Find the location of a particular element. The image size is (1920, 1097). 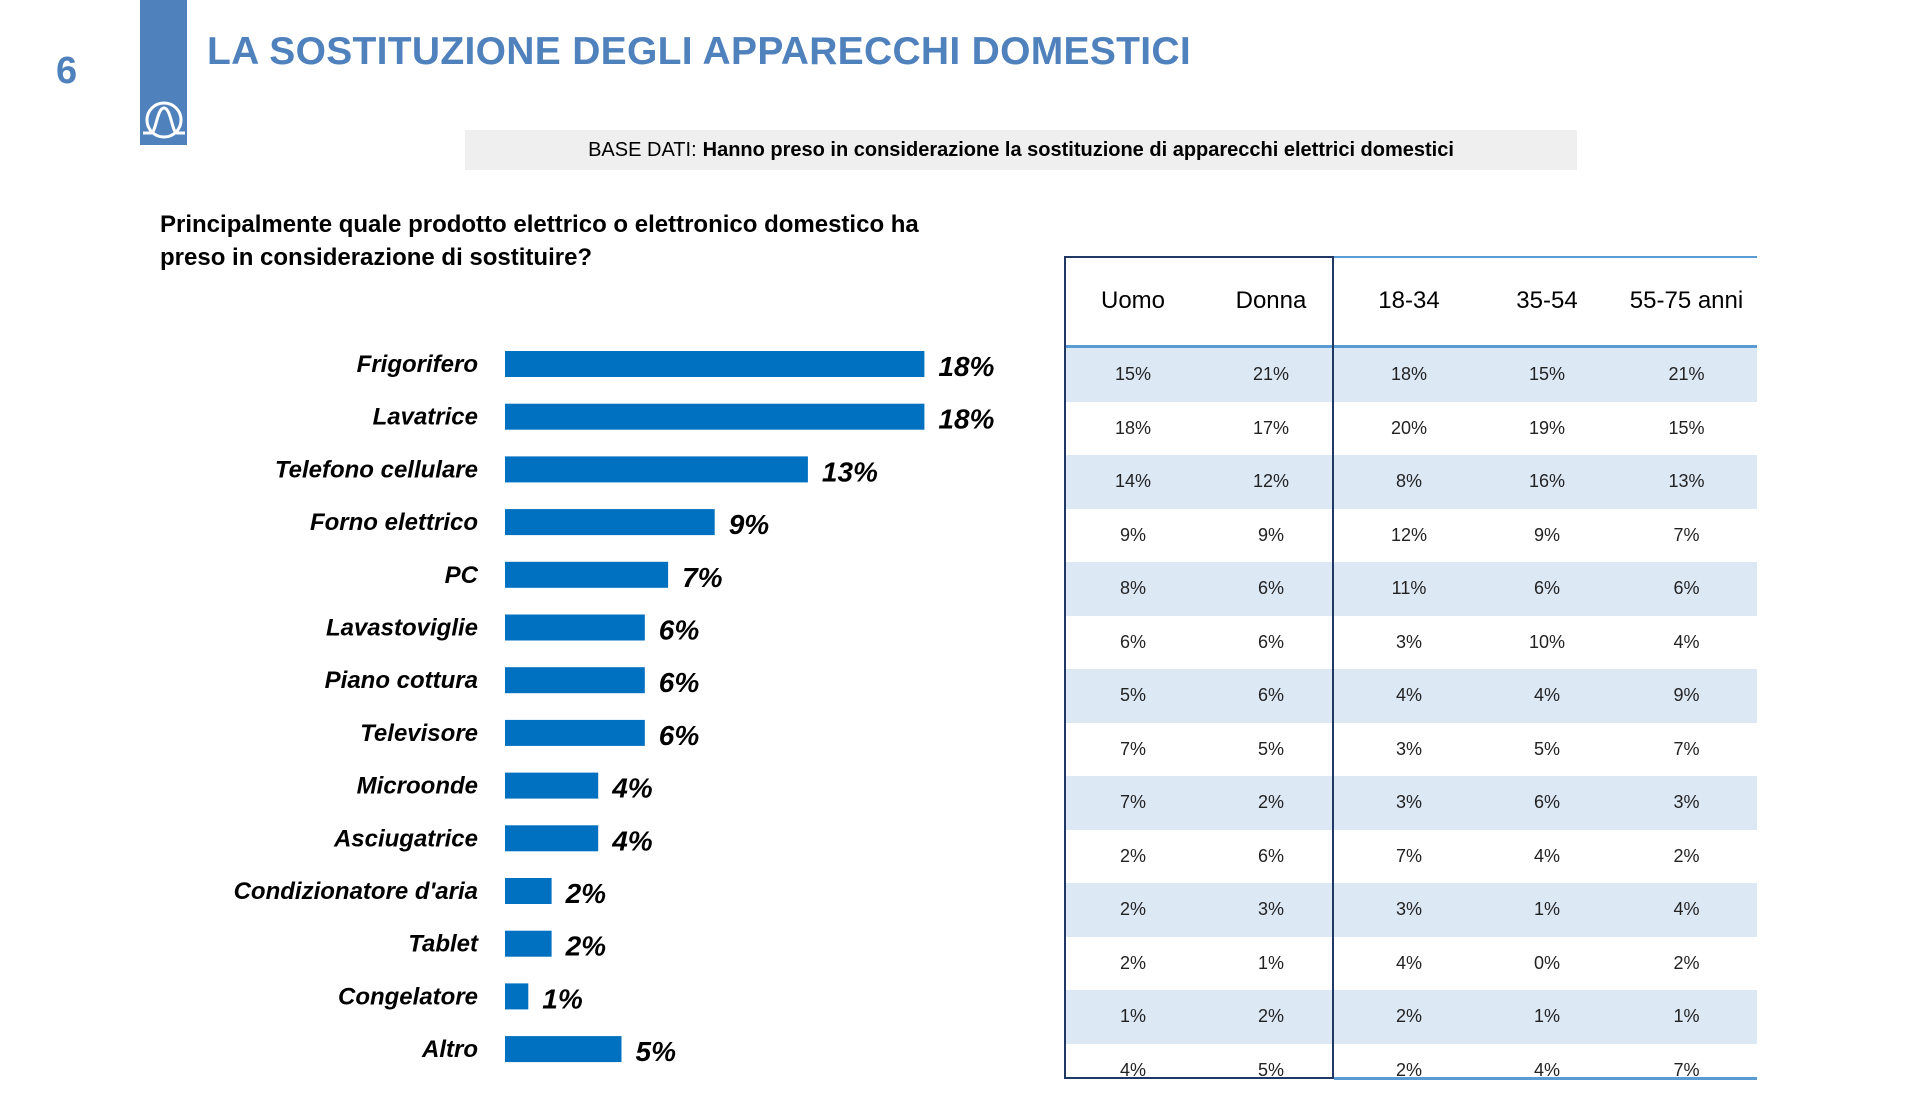

value-label: 5% is located at coordinates (656, 1051).